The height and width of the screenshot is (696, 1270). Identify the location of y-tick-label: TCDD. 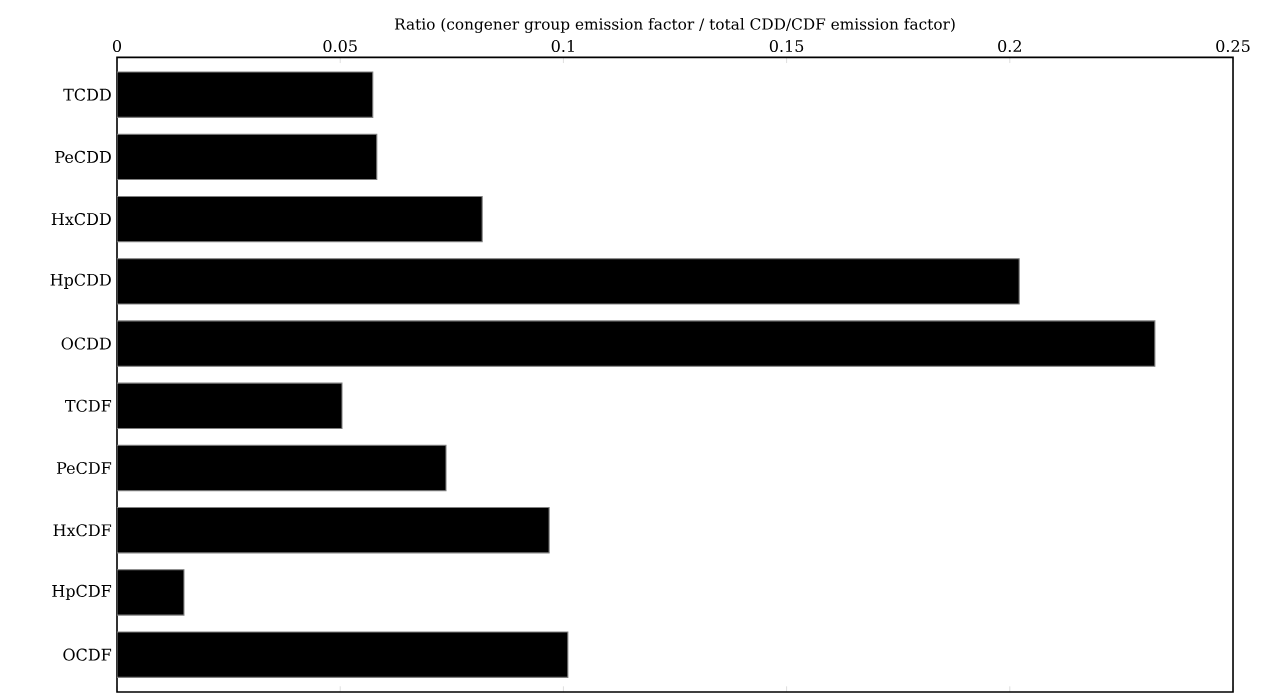
(87, 94).